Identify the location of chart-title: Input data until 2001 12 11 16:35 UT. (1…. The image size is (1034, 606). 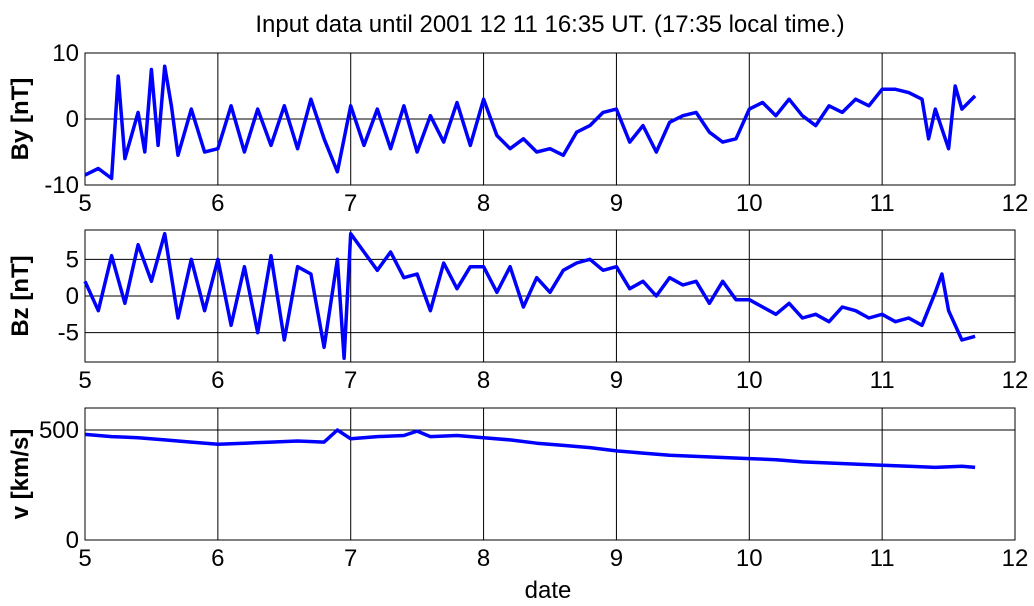
(549, 24).